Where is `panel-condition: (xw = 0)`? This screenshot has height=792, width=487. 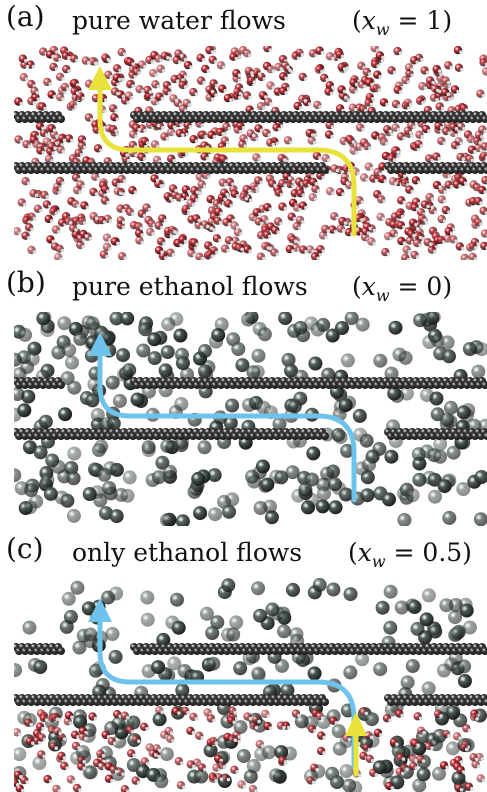 panel-condition: (xw = 0) is located at coordinates (402, 291).